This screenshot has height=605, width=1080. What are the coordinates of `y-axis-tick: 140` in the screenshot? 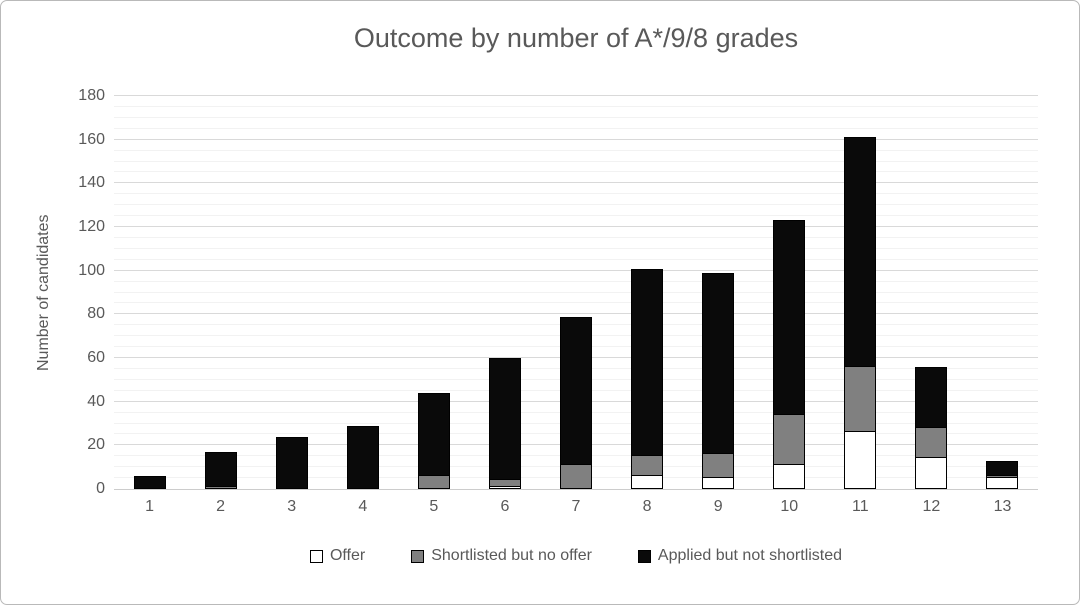 It's located at (91, 183).